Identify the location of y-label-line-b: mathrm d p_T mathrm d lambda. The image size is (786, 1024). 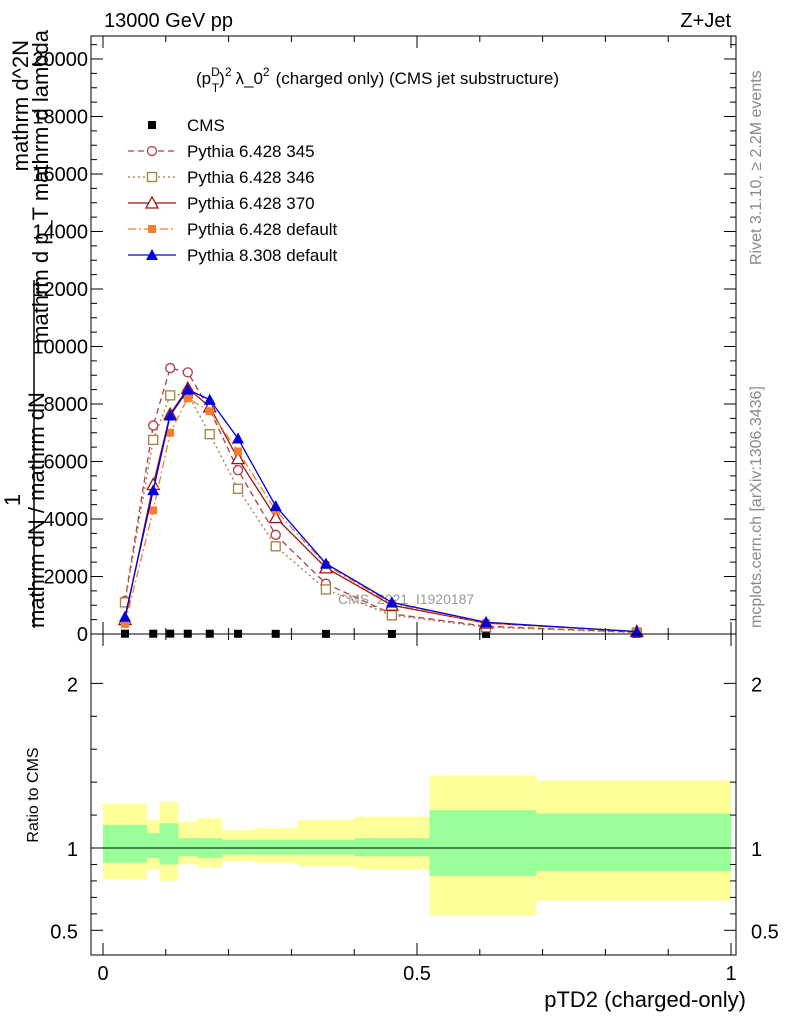
(40, 186).